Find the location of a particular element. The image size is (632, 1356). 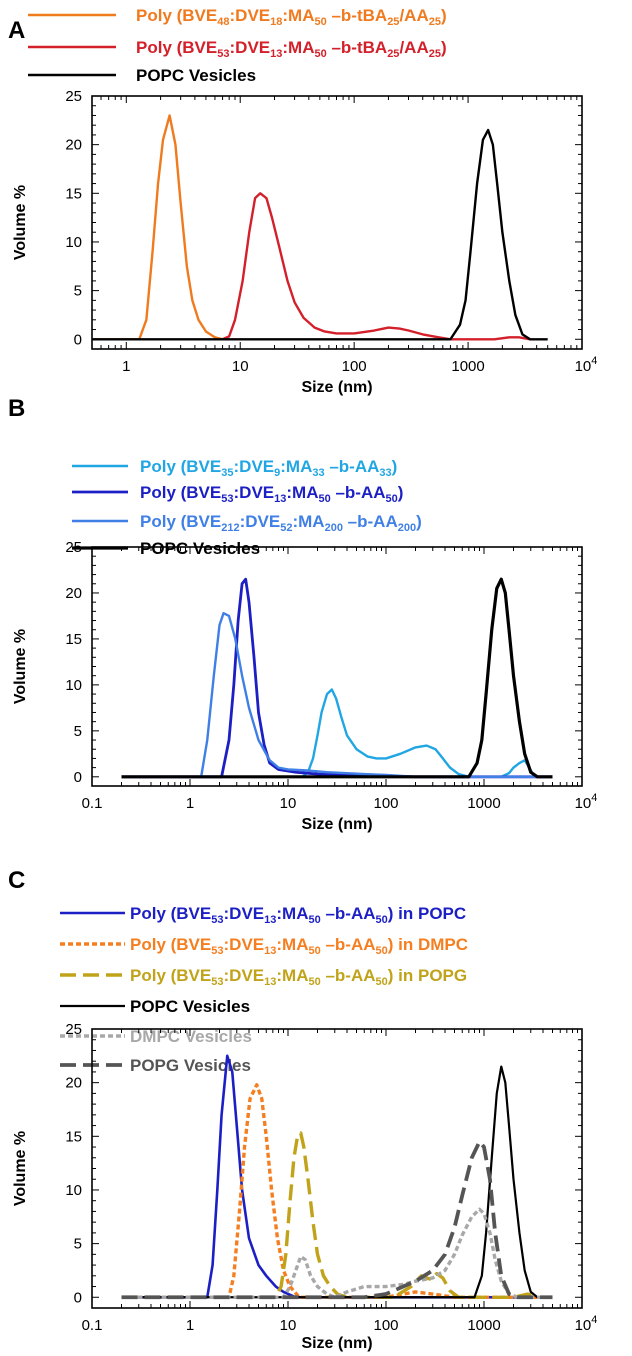

legend-entry: Poly (BVE212:DVE52:MA200 –b-AA200) is located at coordinates (281, 523).